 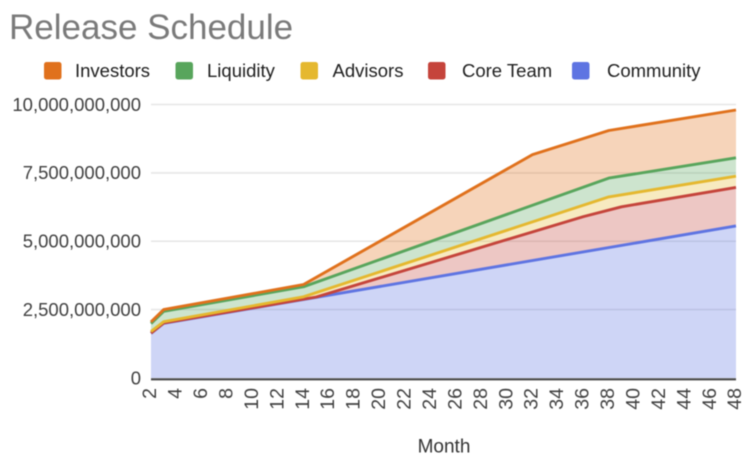 What do you see at coordinates (328, 399) in the screenshot?
I see `svg-text: 16` at bounding box center [328, 399].